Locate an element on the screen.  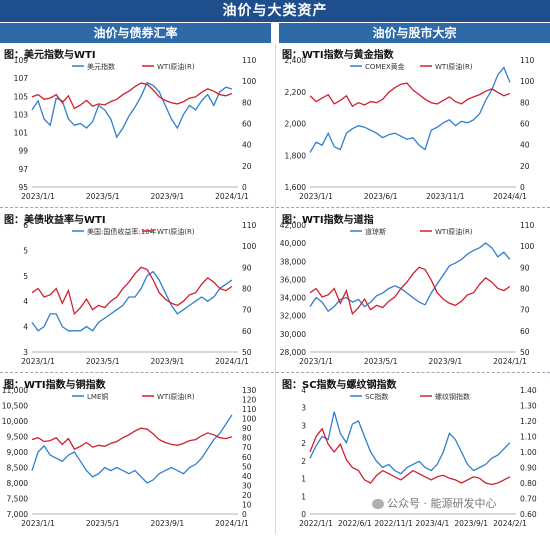
y-left-tick-label: 107 is located at coordinates (21, 78).